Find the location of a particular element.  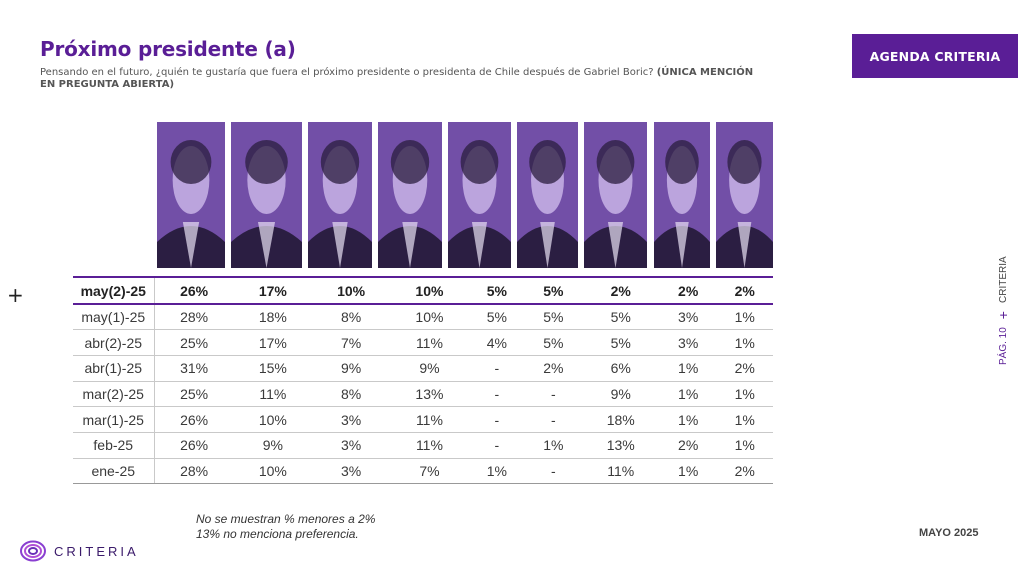

criteria-logo: CRITERIA is located at coordinates (79, 551).